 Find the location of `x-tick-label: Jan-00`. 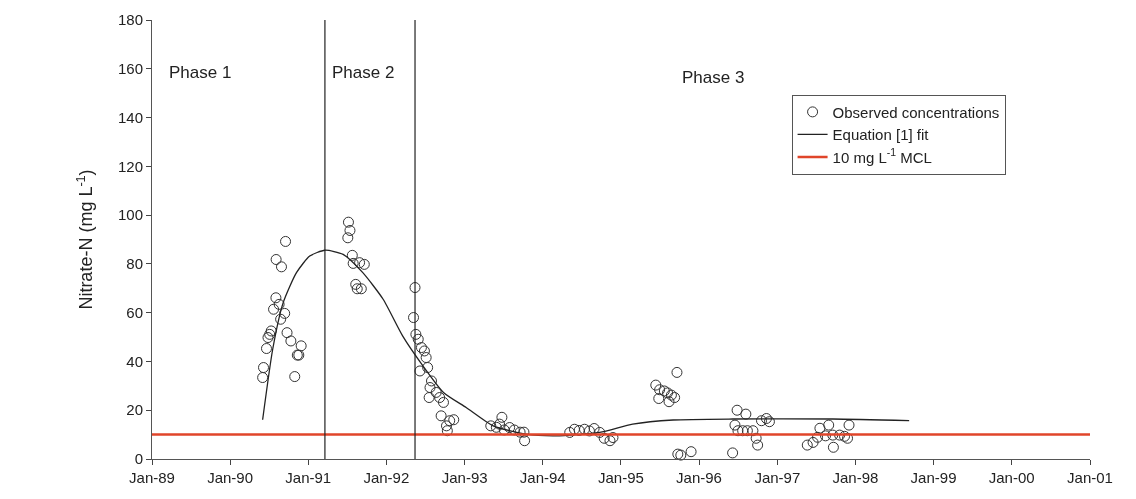

x-tick-label: Jan-00 is located at coordinates (1011, 477).